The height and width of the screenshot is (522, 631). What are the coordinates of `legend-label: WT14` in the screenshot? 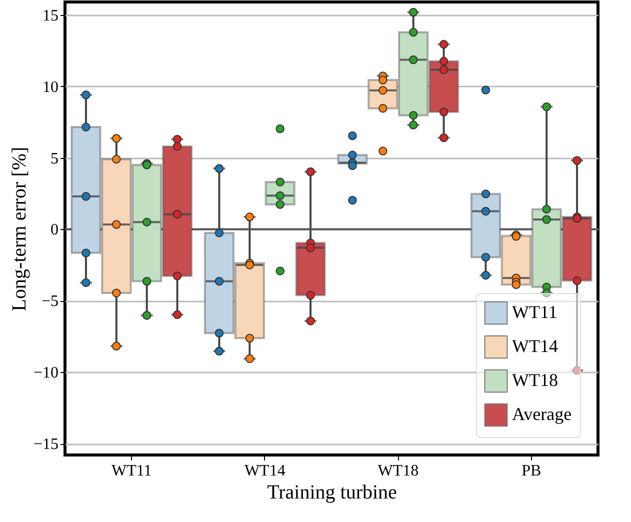 It's located at (535, 346).